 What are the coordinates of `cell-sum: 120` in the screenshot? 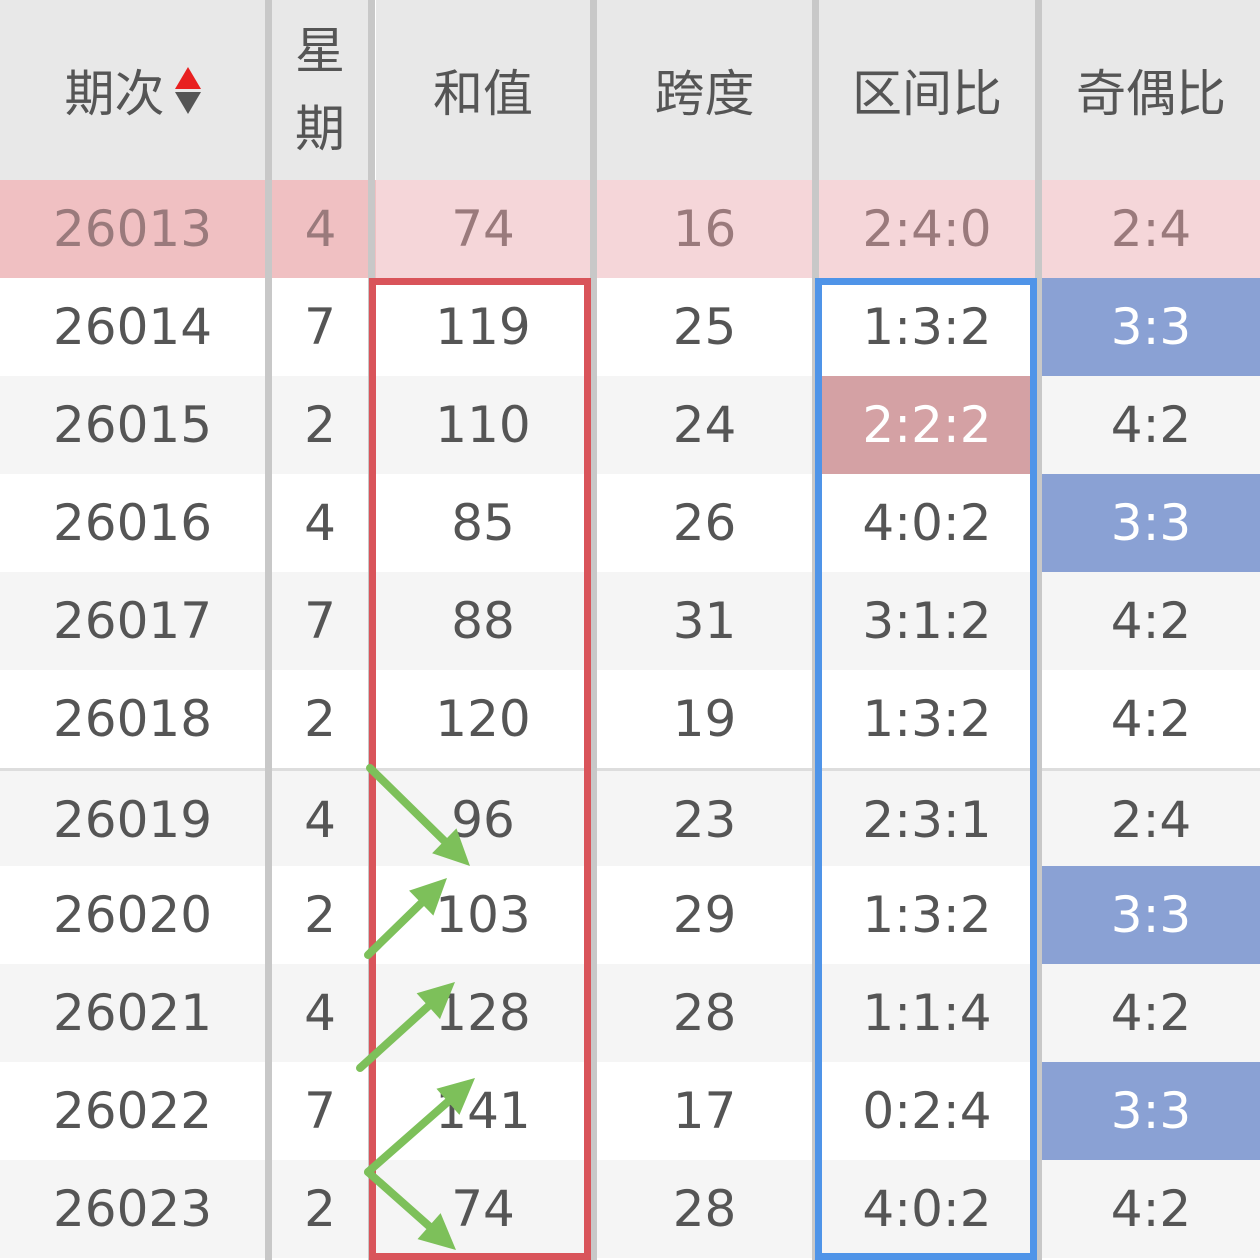 It's located at (483, 719).